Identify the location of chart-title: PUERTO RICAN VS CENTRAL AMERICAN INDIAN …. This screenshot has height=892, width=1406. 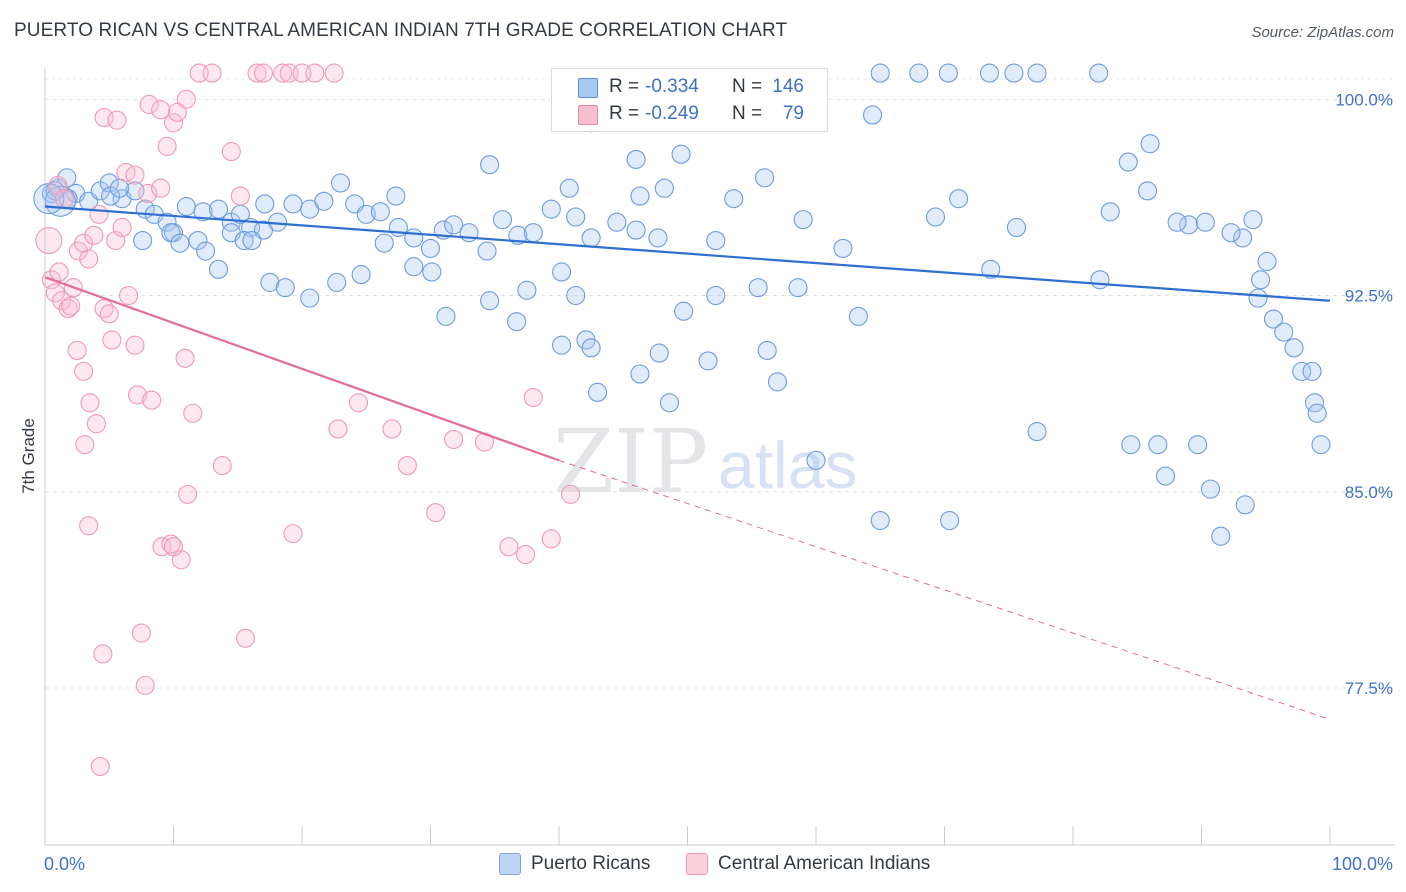
(401, 30).